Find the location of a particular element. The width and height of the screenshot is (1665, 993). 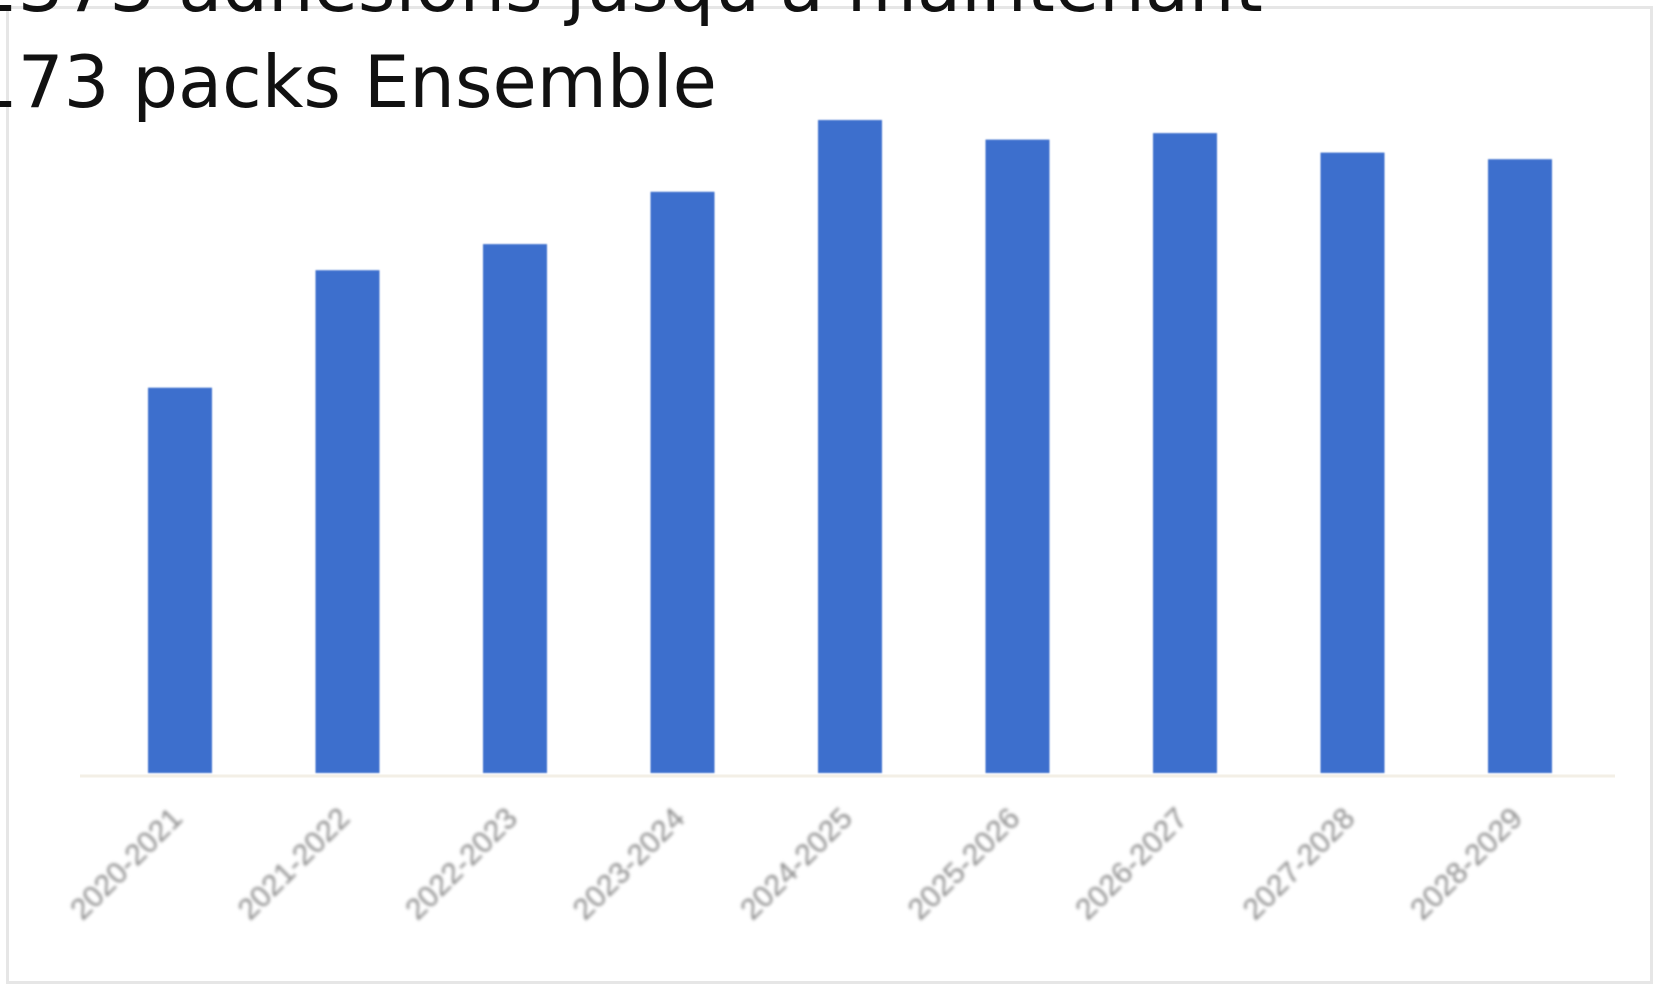

x-tick-label: 2022-2023 is located at coordinates (461, 864).